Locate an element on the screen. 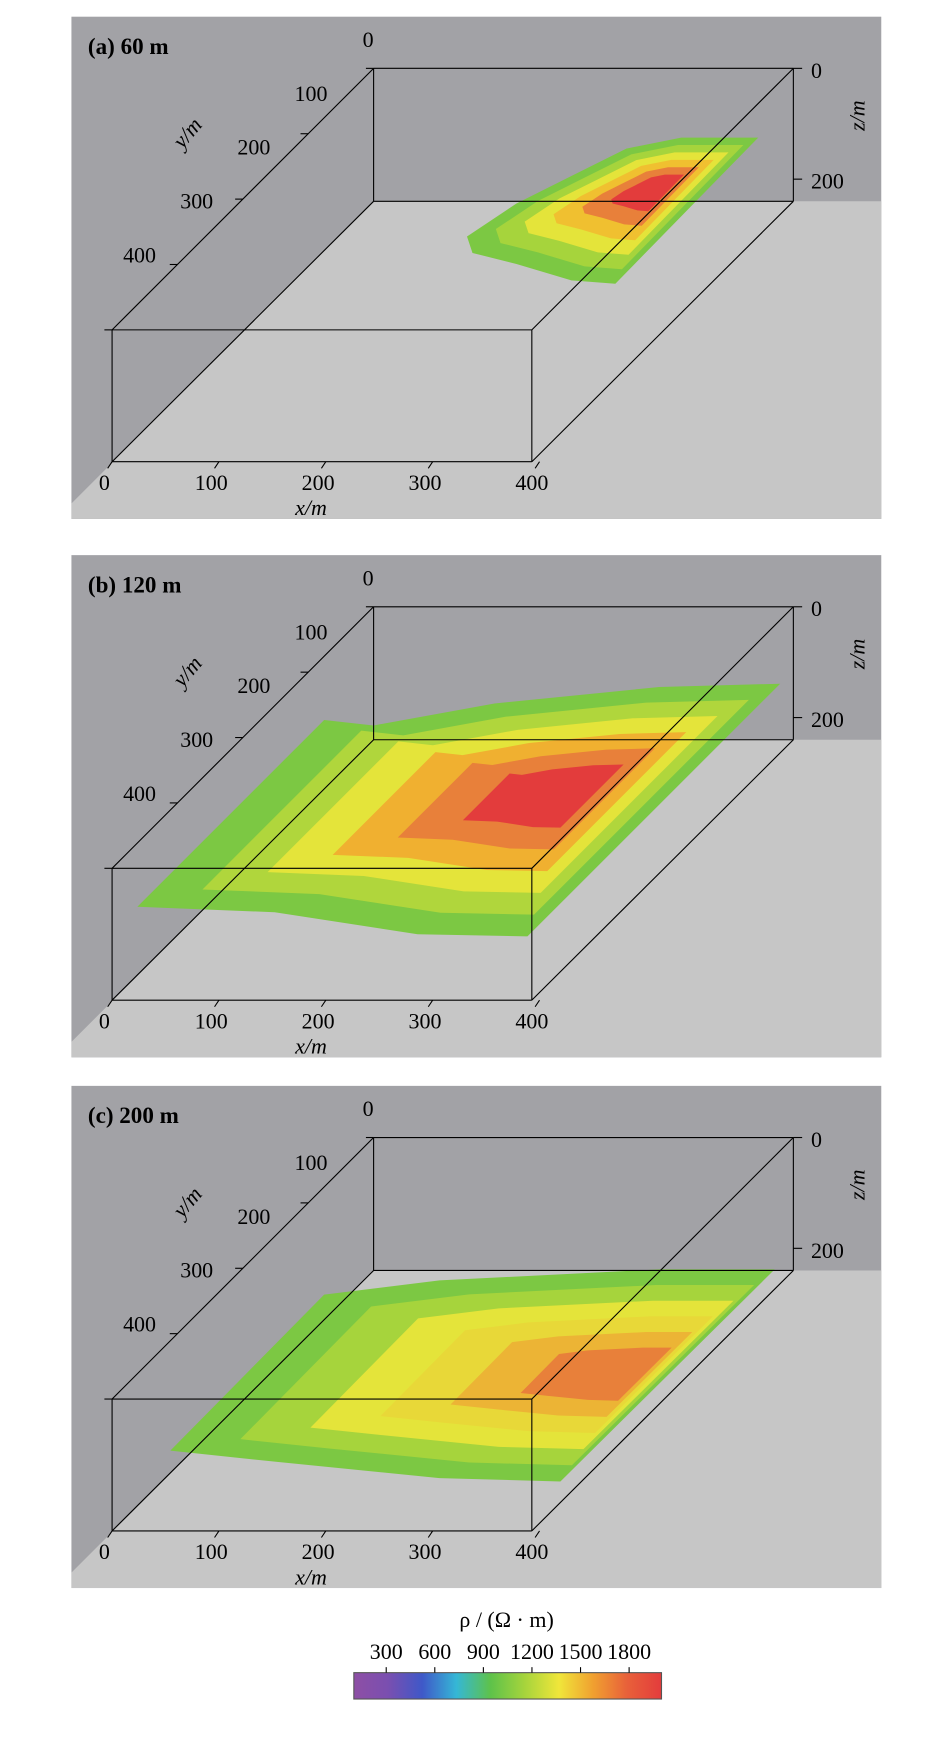 This screenshot has width=945, height=1741. colorbar-tick-label: 1800 is located at coordinates (629, 1651).